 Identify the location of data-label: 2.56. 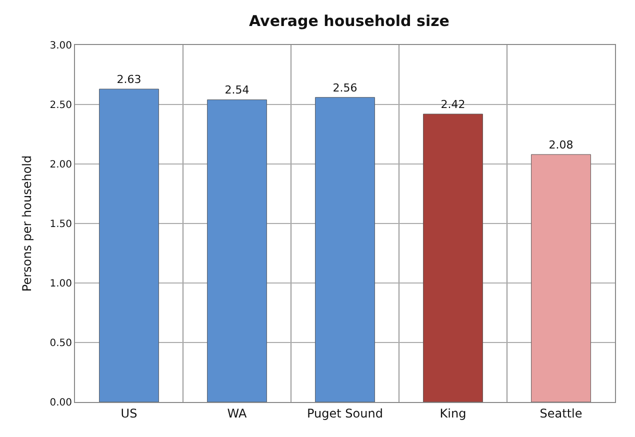
(345, 87).